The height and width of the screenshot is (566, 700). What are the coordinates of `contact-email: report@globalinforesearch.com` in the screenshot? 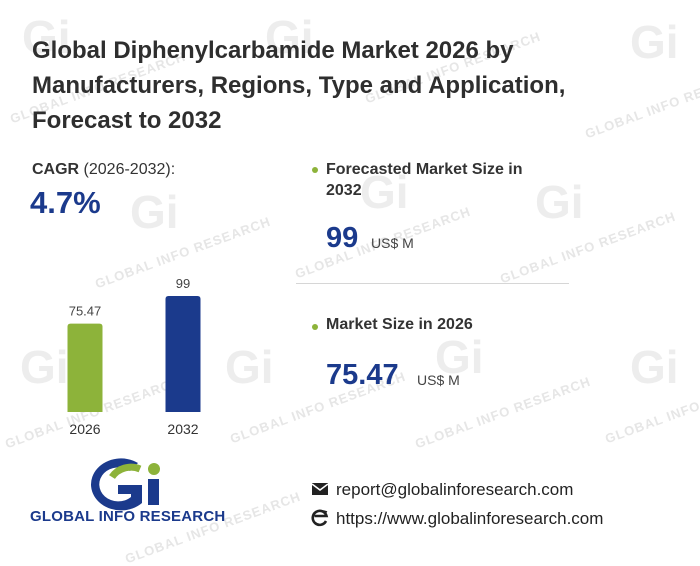 It's located at (455, 489).